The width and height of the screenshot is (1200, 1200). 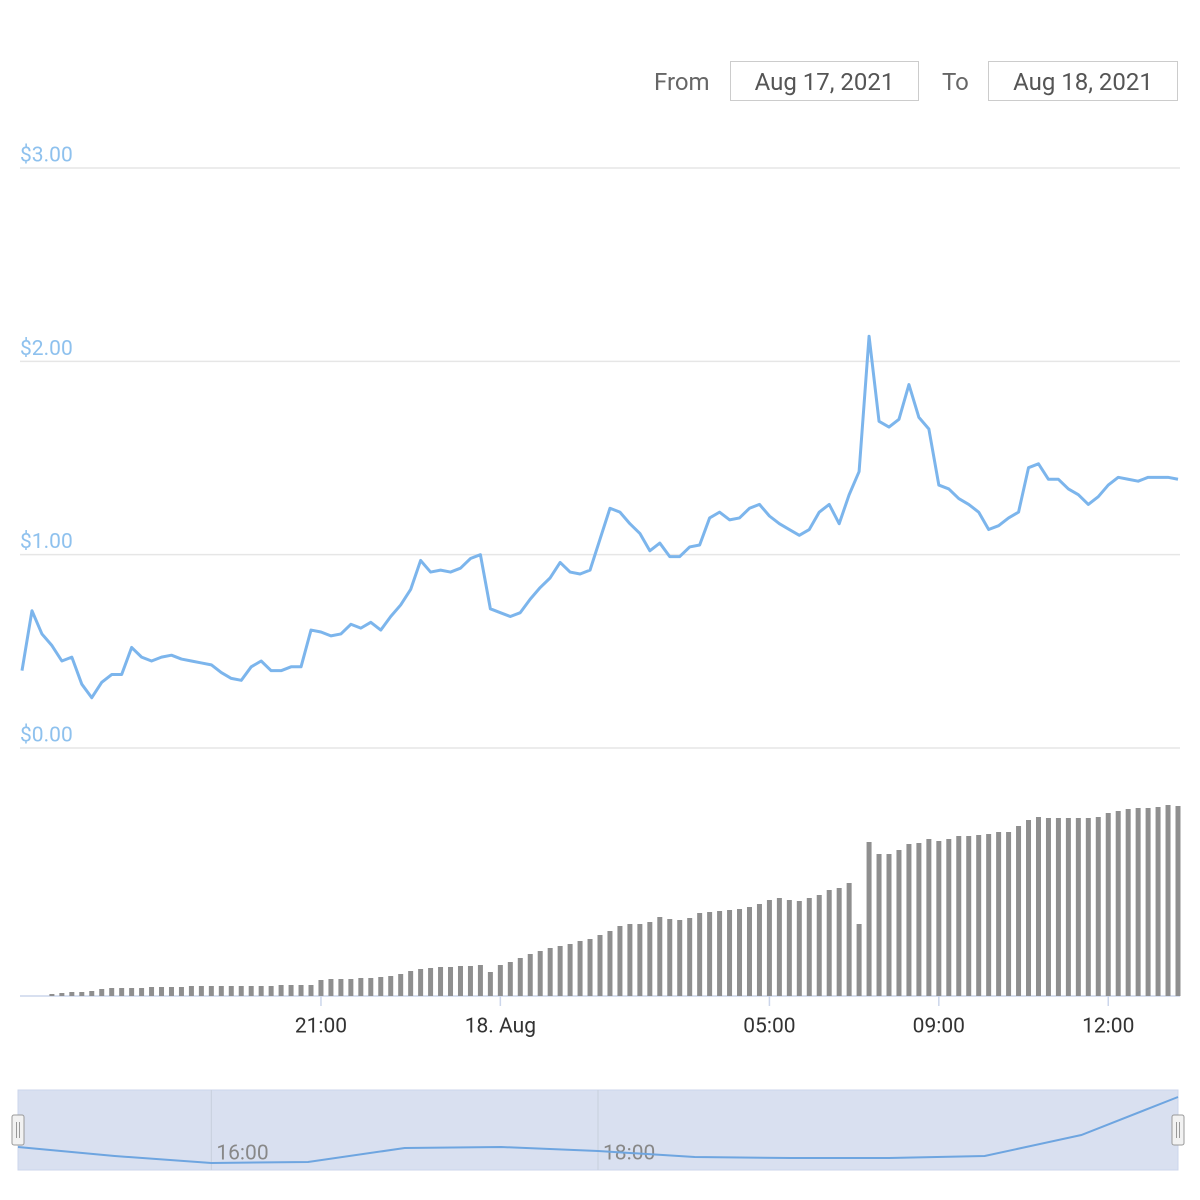 What do you see at coordinates (955, 82) in the screenshot?
I see `to-label: To` at bounding box center [955, 82].